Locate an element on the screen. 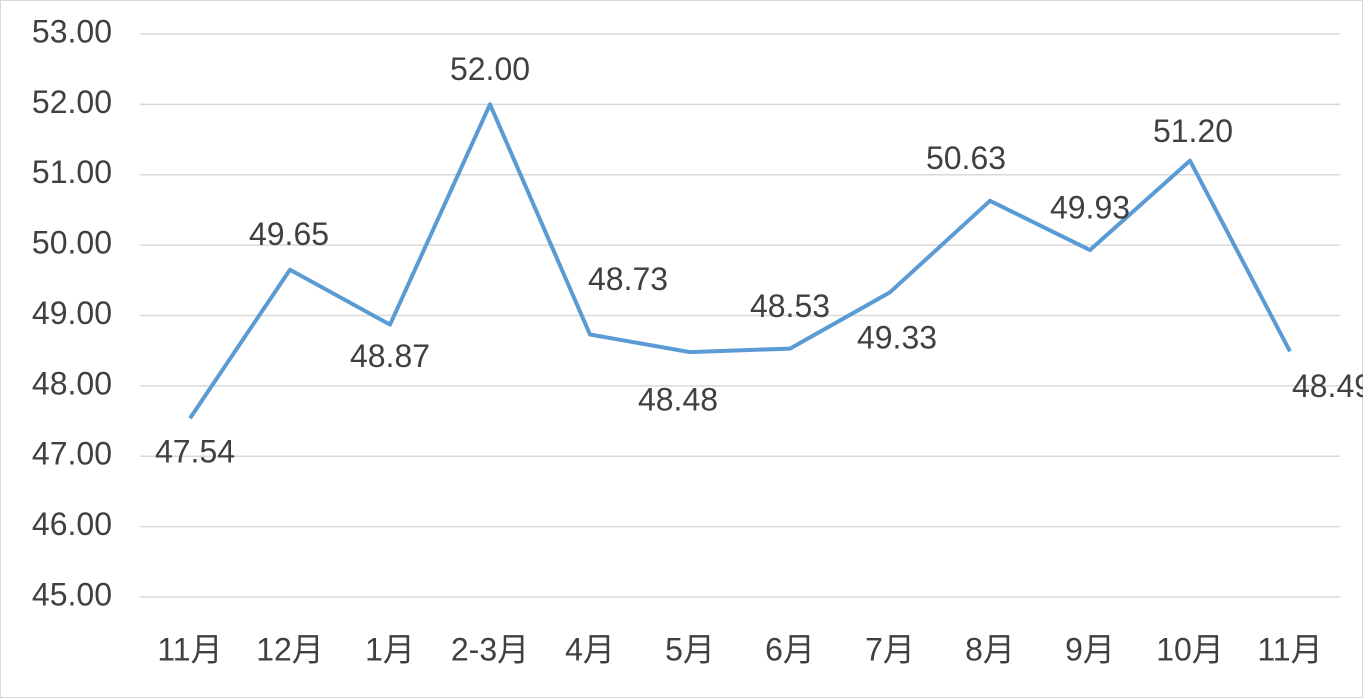  data-label: 49.93 is located at coordinates (1090, 208).